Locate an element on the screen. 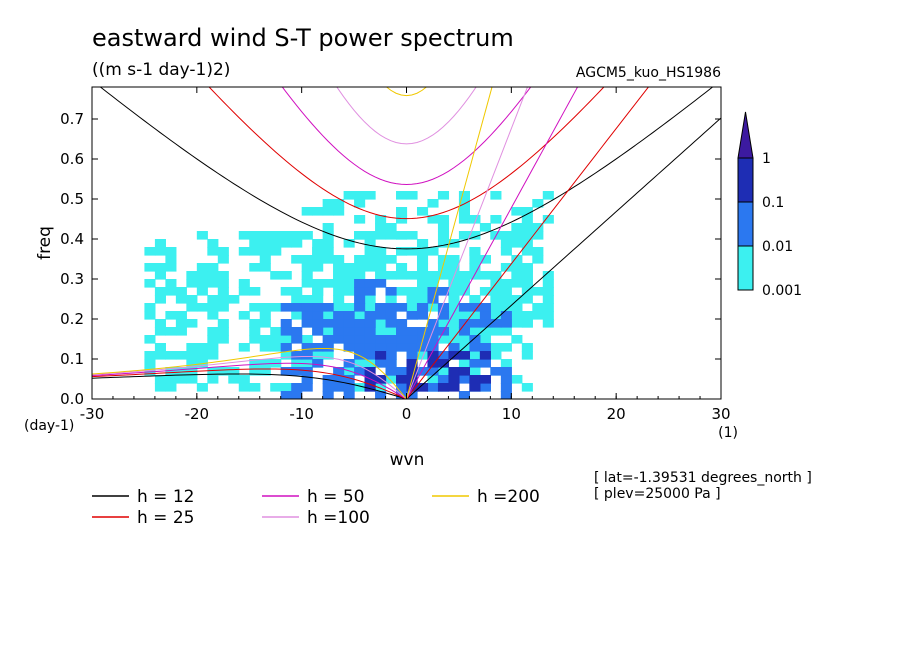  kelvin-curve-h25 is located at coordinates (528, 243).